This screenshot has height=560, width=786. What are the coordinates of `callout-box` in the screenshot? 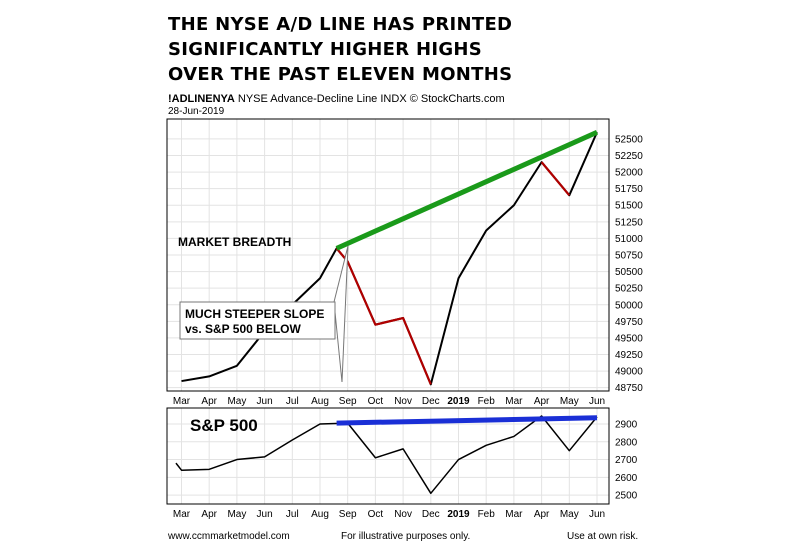 It's located at (257, 320).